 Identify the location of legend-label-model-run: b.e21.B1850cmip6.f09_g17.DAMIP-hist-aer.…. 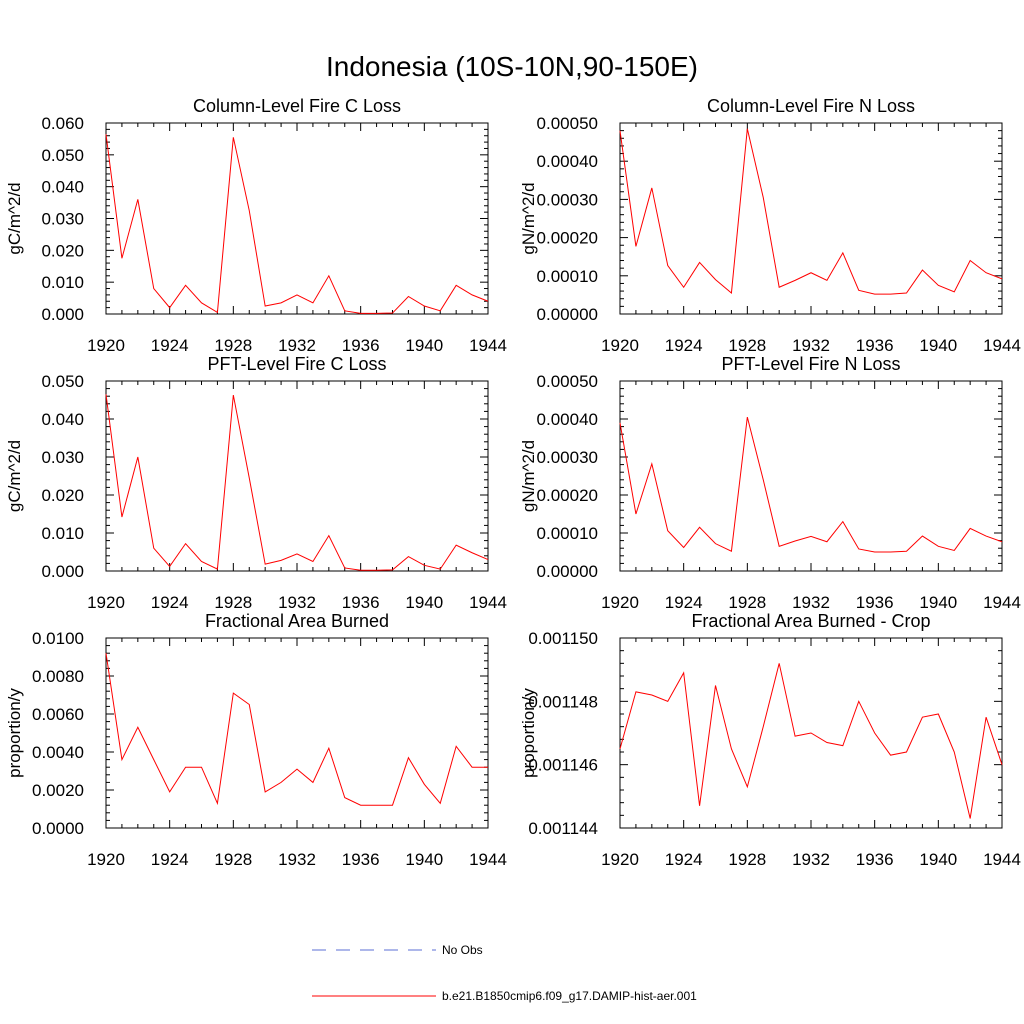
(569, 996).